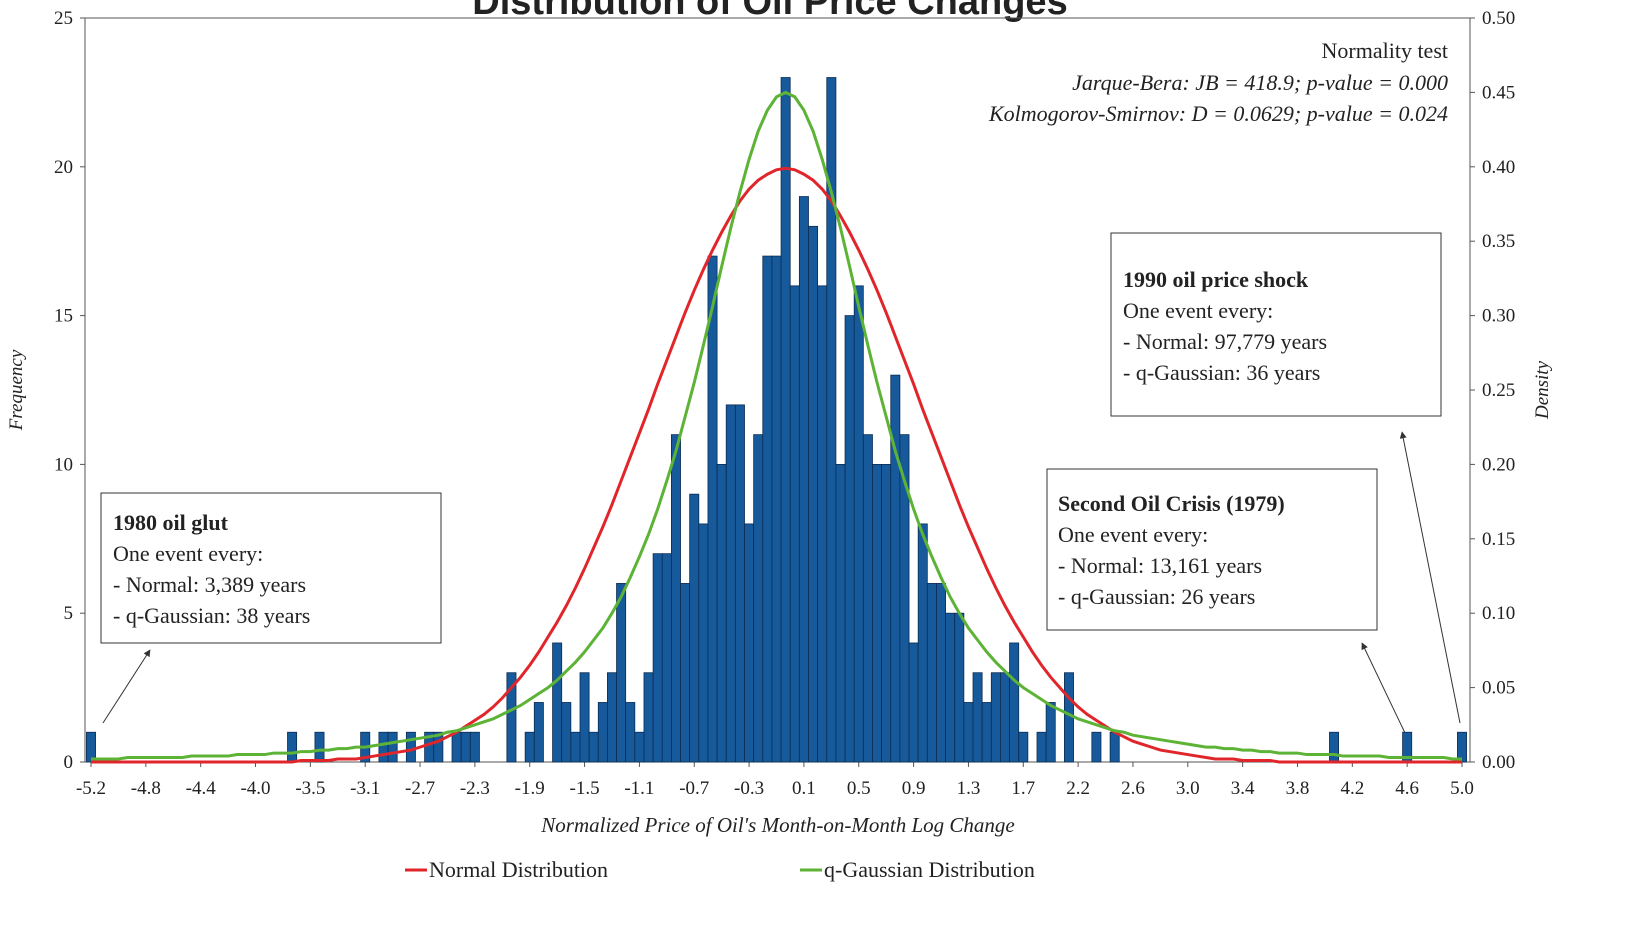 This screenshot has width=1644, height=927. Describe the element at coordinates (1156, 596) in the screenshot. I see `annotation-line: - q-Gaussian: 26 years` at that location.